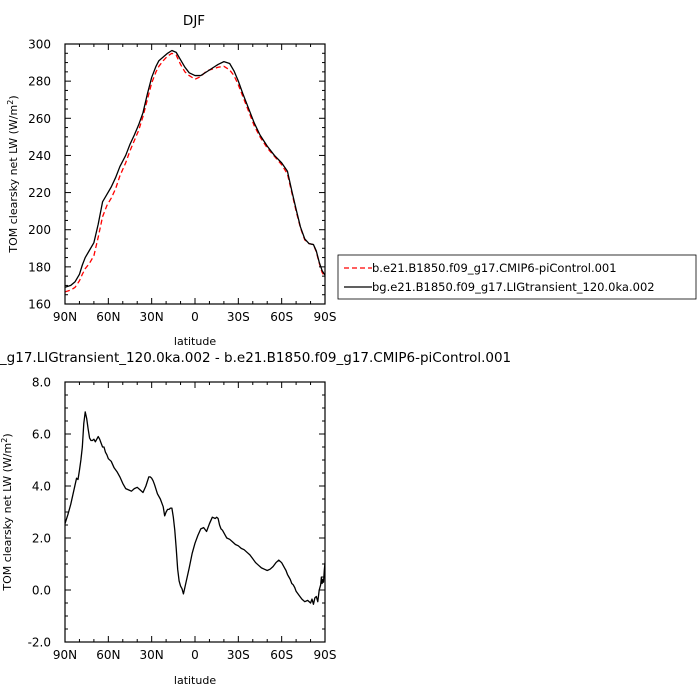  Describe the element at coordinates (41, 435) in the screenshot. I see `bottom-y-tick-label-4: 6.0` at that location.